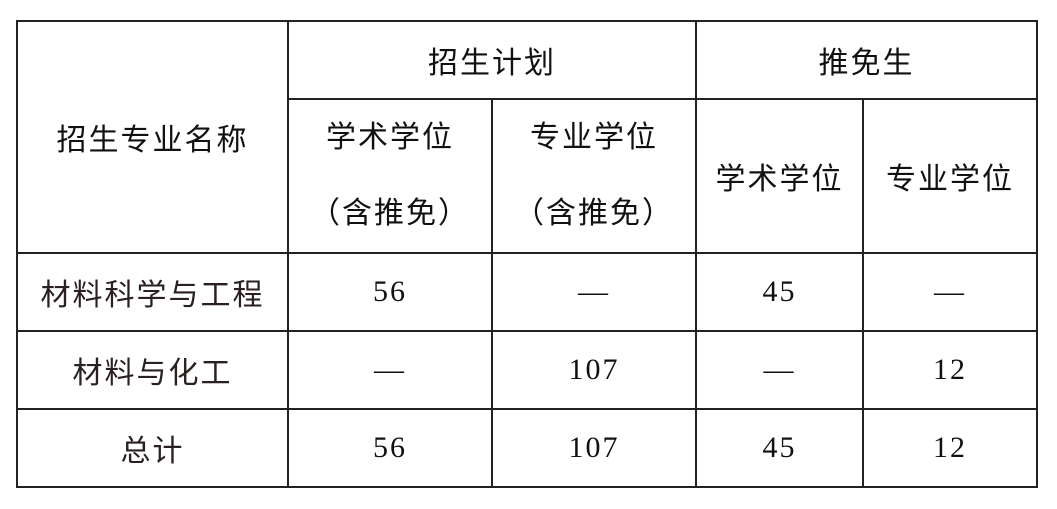 This screenshot has height=509, width=1057. Describe the element at coordinates (594, 176) in the screenshot. I see `header-plan-professional: 专业学位 （含推免）` at that location.